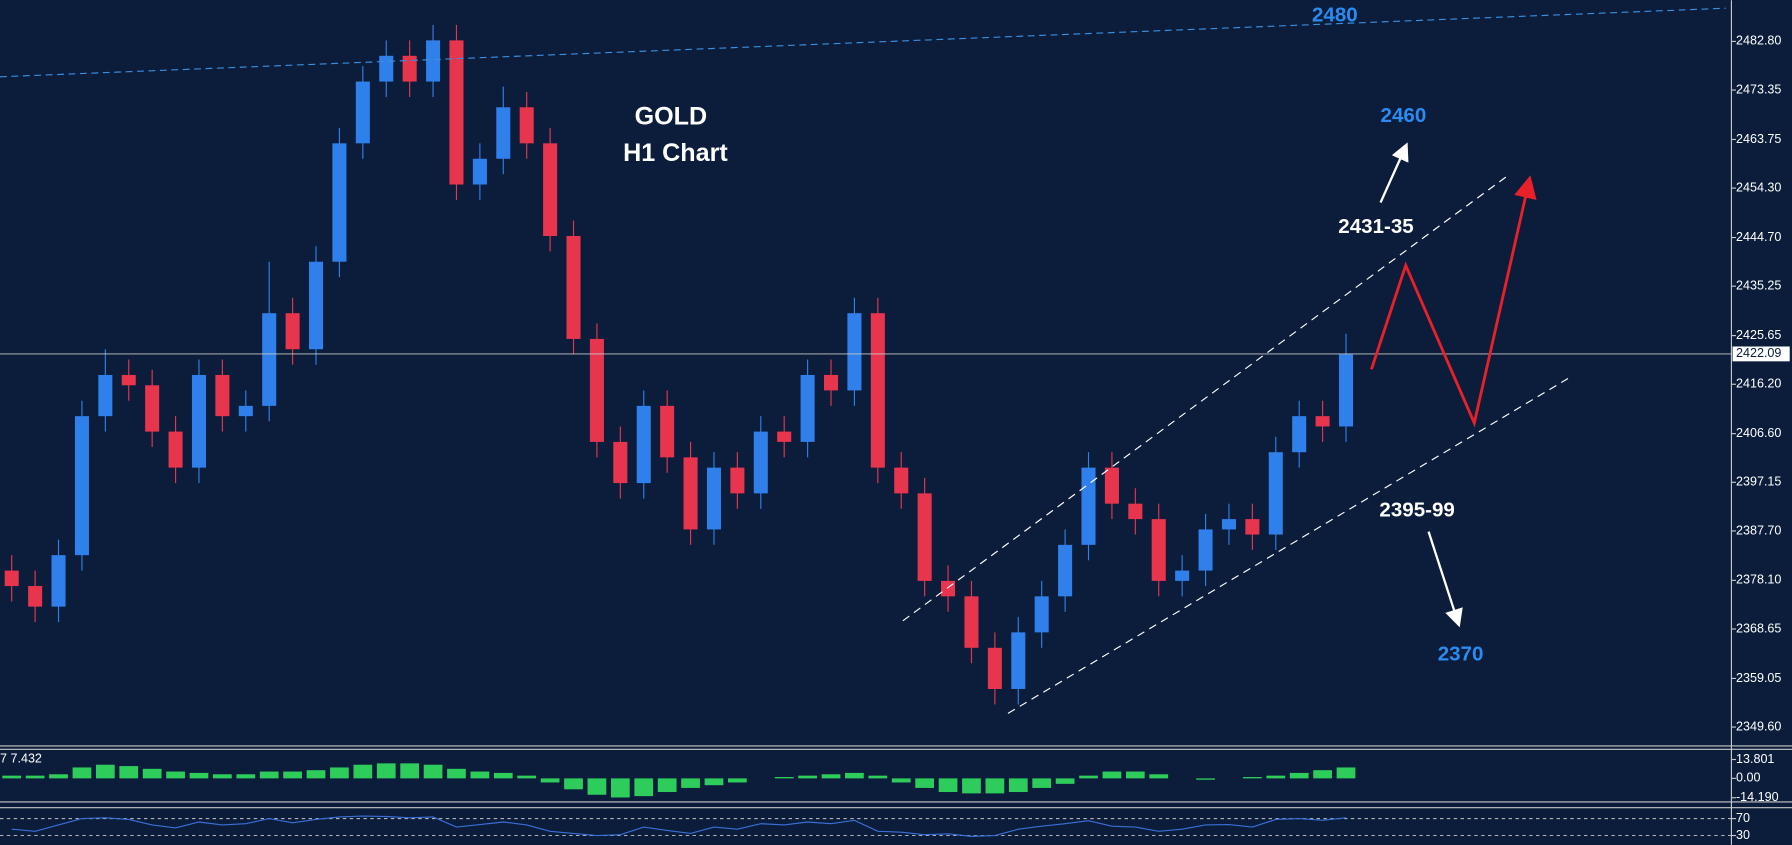  Describe the element at coordinates (1758, 286) in the screenshot. I see `y-tick-label: 2435.25` at that location.